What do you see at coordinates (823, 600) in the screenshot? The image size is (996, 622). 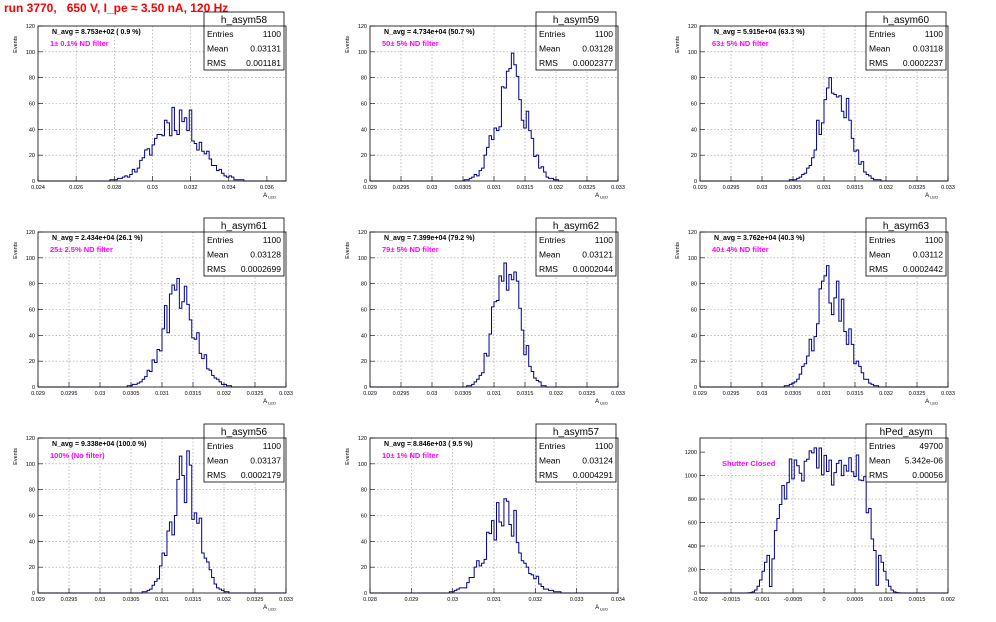 I see `x-tick-label: 0` at bounding box center [823, 600].